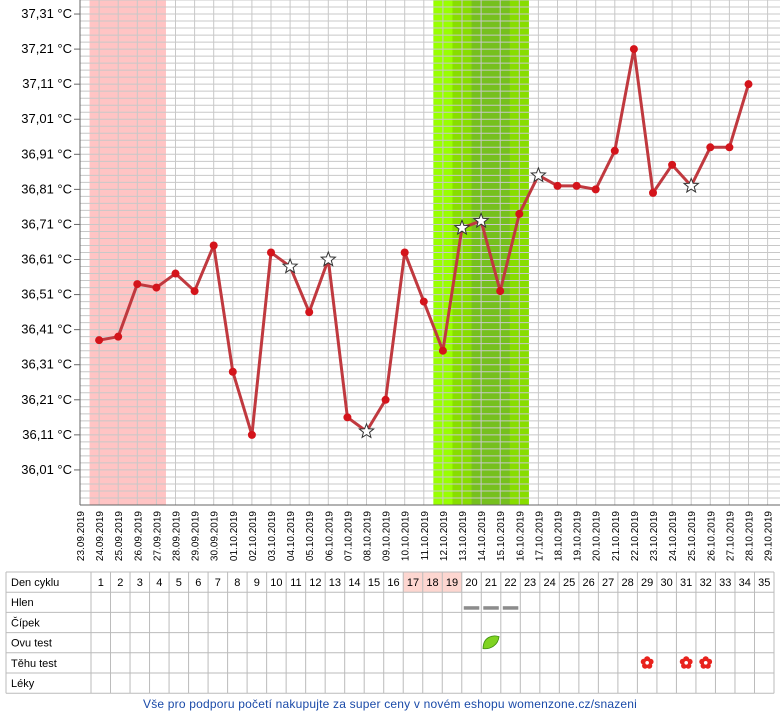  What do you see at coordinates (348, 536) in the screenshot?
I see `x-tick-label: 07.10.2019` at bounding box center [348, 536].